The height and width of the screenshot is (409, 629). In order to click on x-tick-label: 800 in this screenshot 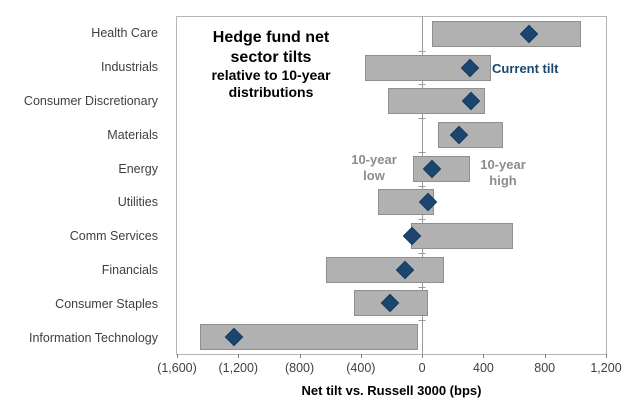, I will do `click(545, 368)`.